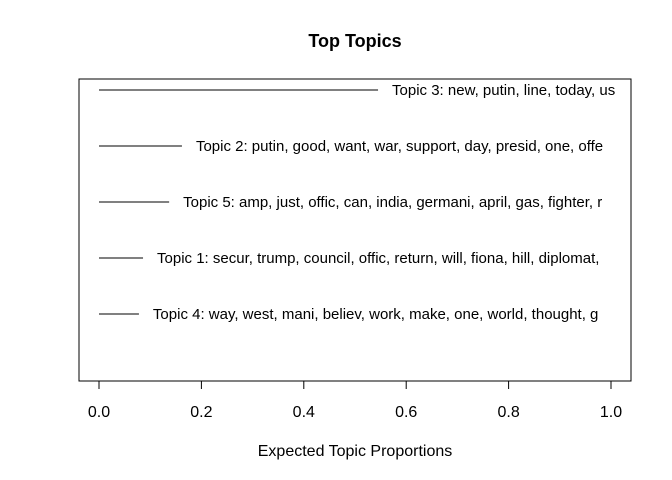 The height and width of the screenshot is (480, 672). I want to click on chart-title: Top Topics, so click(354, 41).